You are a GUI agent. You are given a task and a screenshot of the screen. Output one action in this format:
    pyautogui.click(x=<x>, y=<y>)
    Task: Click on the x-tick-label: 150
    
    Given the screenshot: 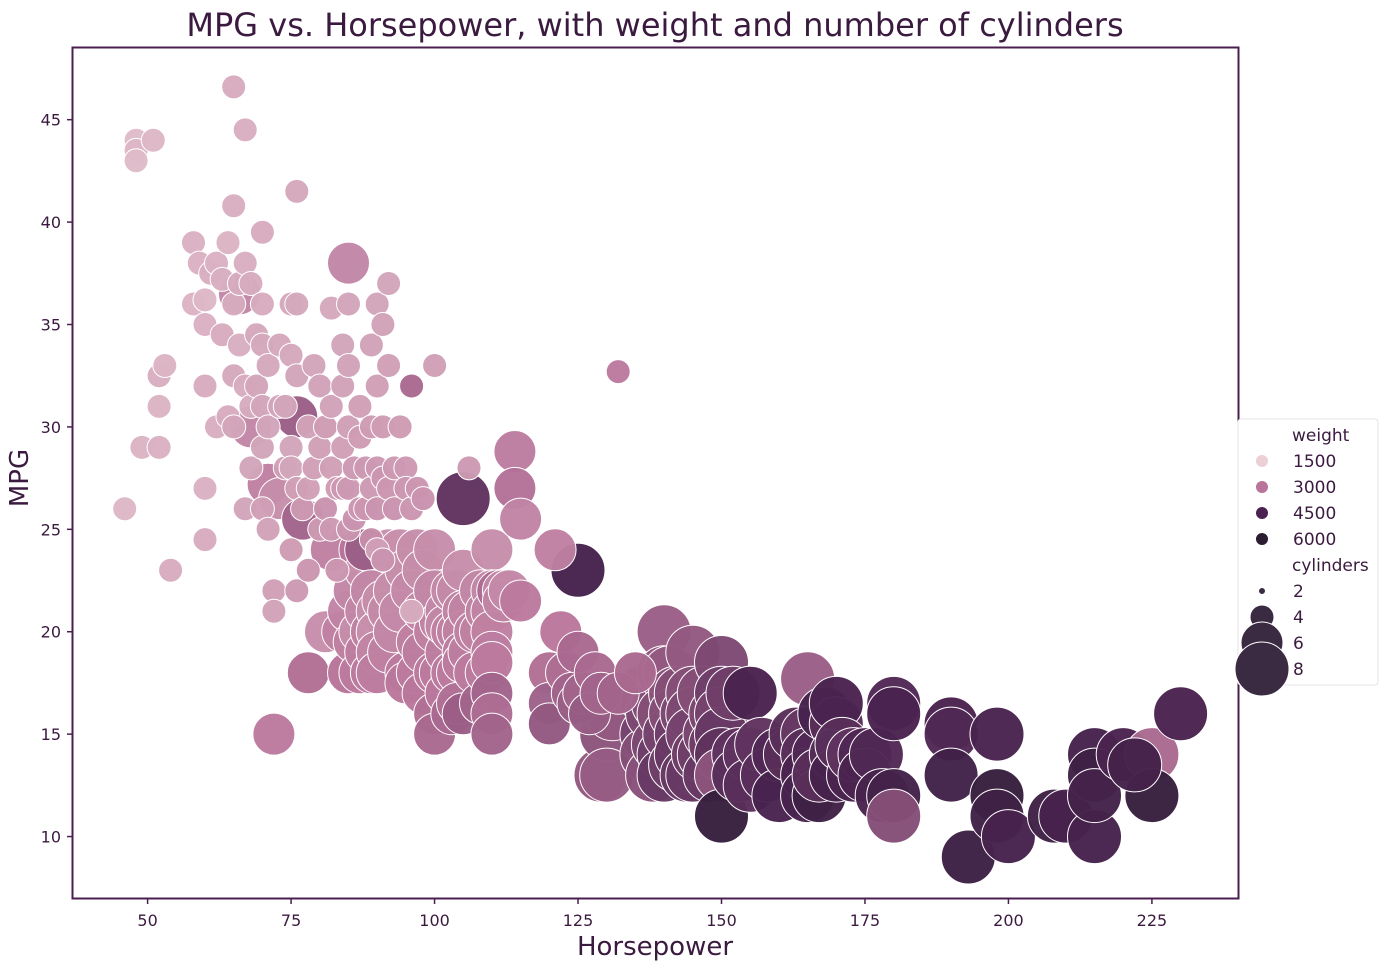 What is the action you would take?
    pyautogui.click(x=721, y=920)
    